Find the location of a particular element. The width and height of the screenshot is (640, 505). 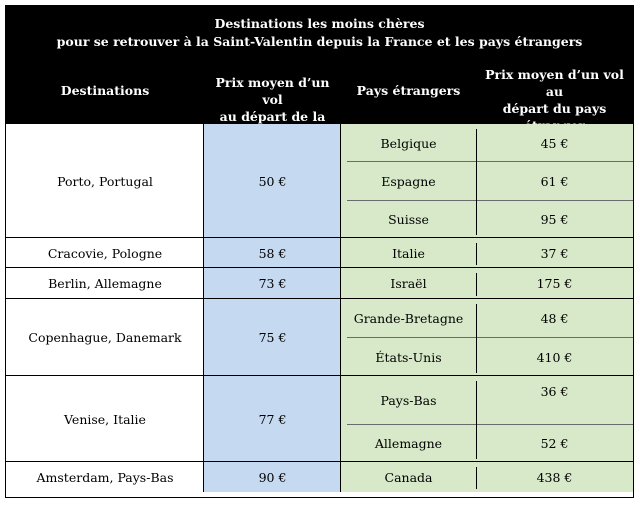

prix-pays-cell: 48 € is located at coordinates (554, 318).